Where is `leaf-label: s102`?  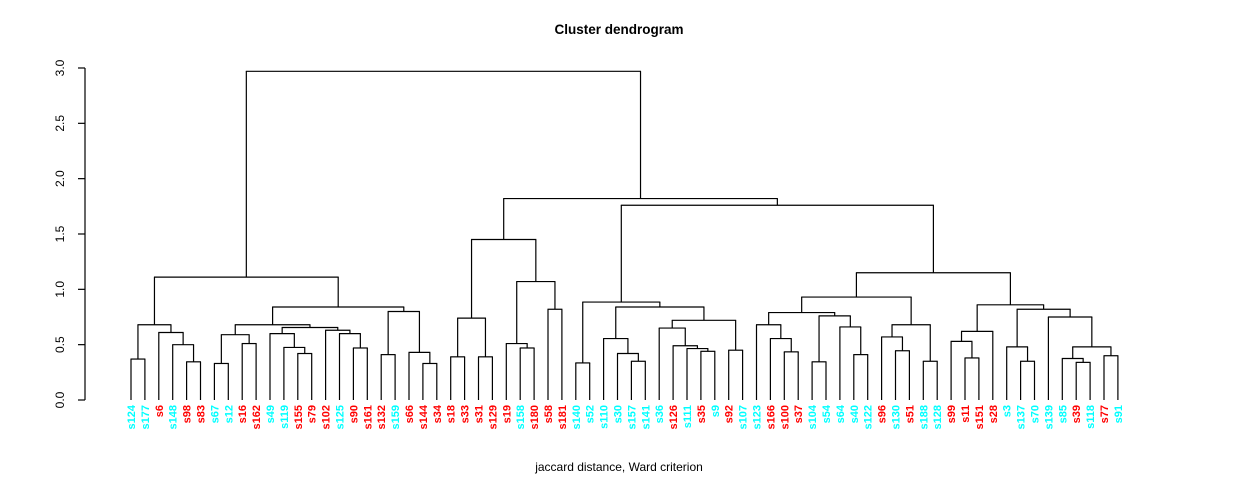
leaf-label: s102 is located at coordinates (327, 417).